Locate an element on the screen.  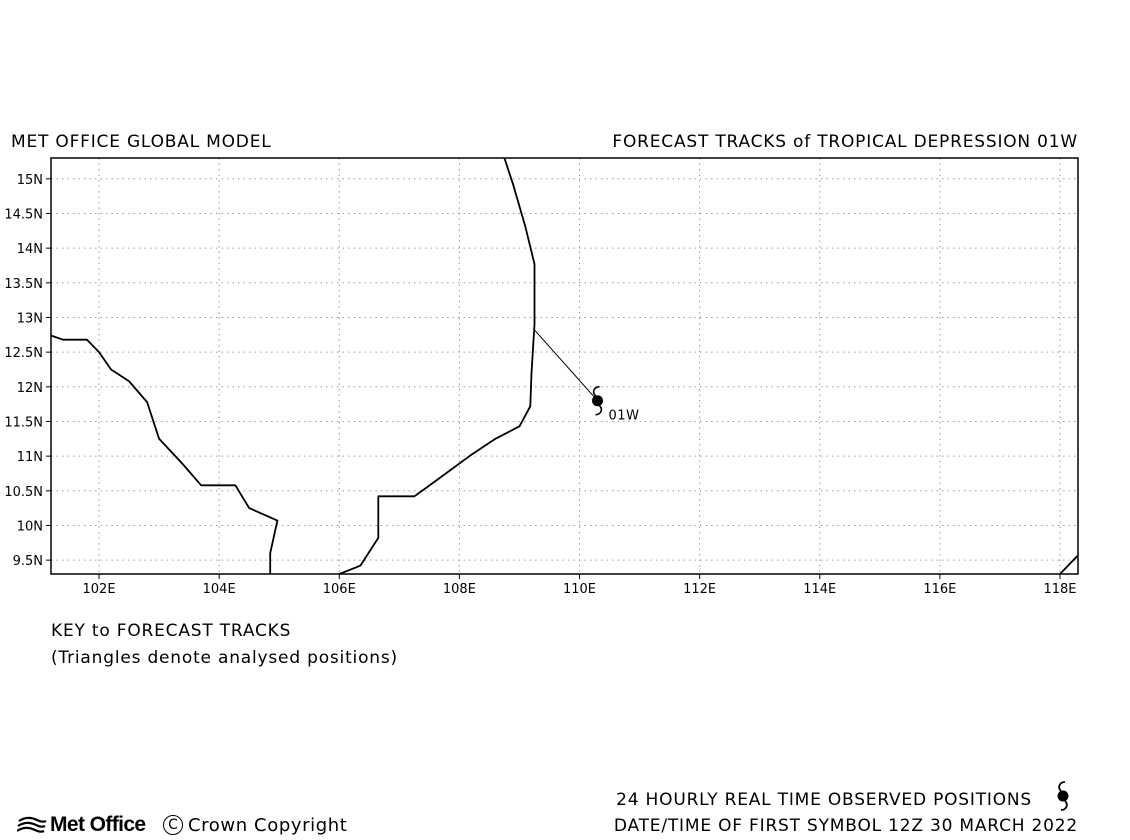
y-tick-label: 13.5N is located at coordinates (23, 284).